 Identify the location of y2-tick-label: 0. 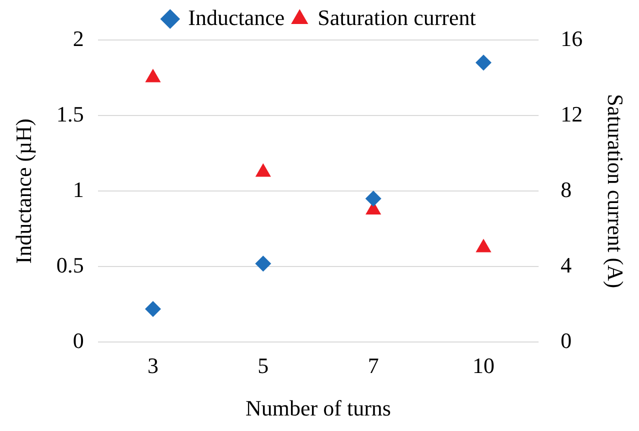
(566, 340).